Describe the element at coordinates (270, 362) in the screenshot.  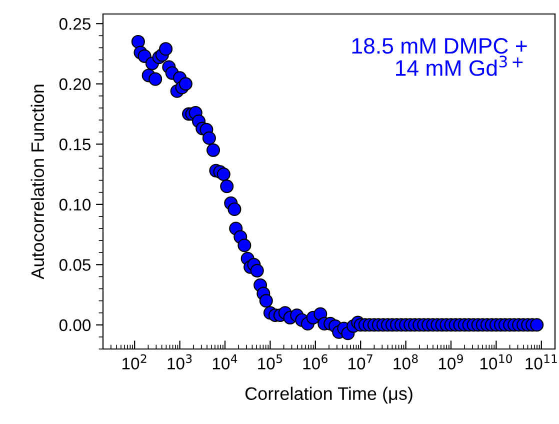
I see `x-tick-label: 10$^{5}$` at that location.